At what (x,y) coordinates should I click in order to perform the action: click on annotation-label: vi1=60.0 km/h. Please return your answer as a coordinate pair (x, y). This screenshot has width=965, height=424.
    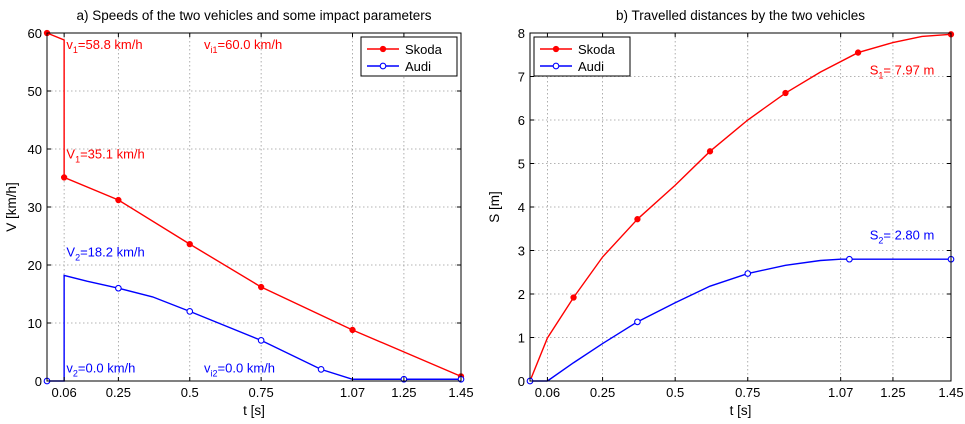
    Looking at the image, I should click on (243, 46).